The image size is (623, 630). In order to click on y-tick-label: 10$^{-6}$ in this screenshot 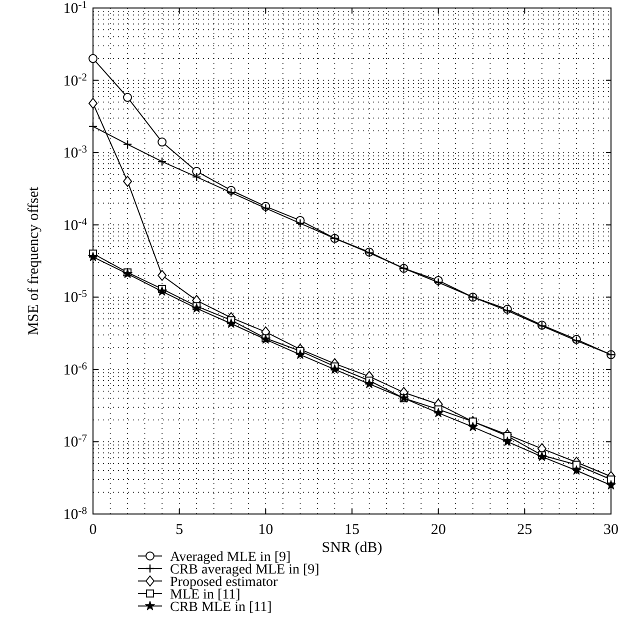, I will do `click(75, 369)`.